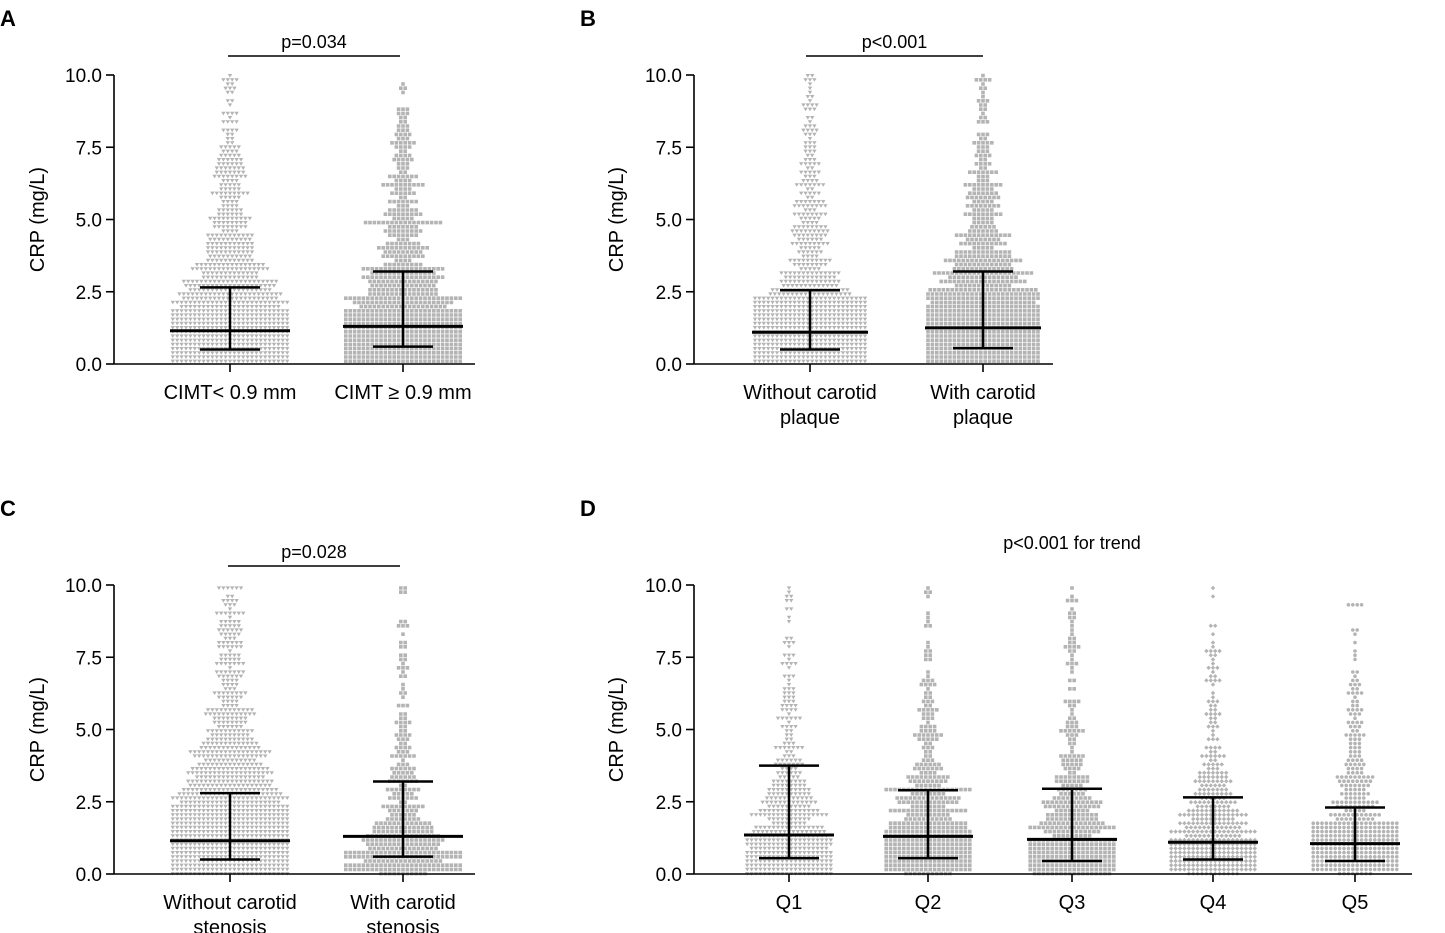  Describe the element at coordinates (314, 552) in the screenshot. I see `p-value-label: p=0.028` at that location.